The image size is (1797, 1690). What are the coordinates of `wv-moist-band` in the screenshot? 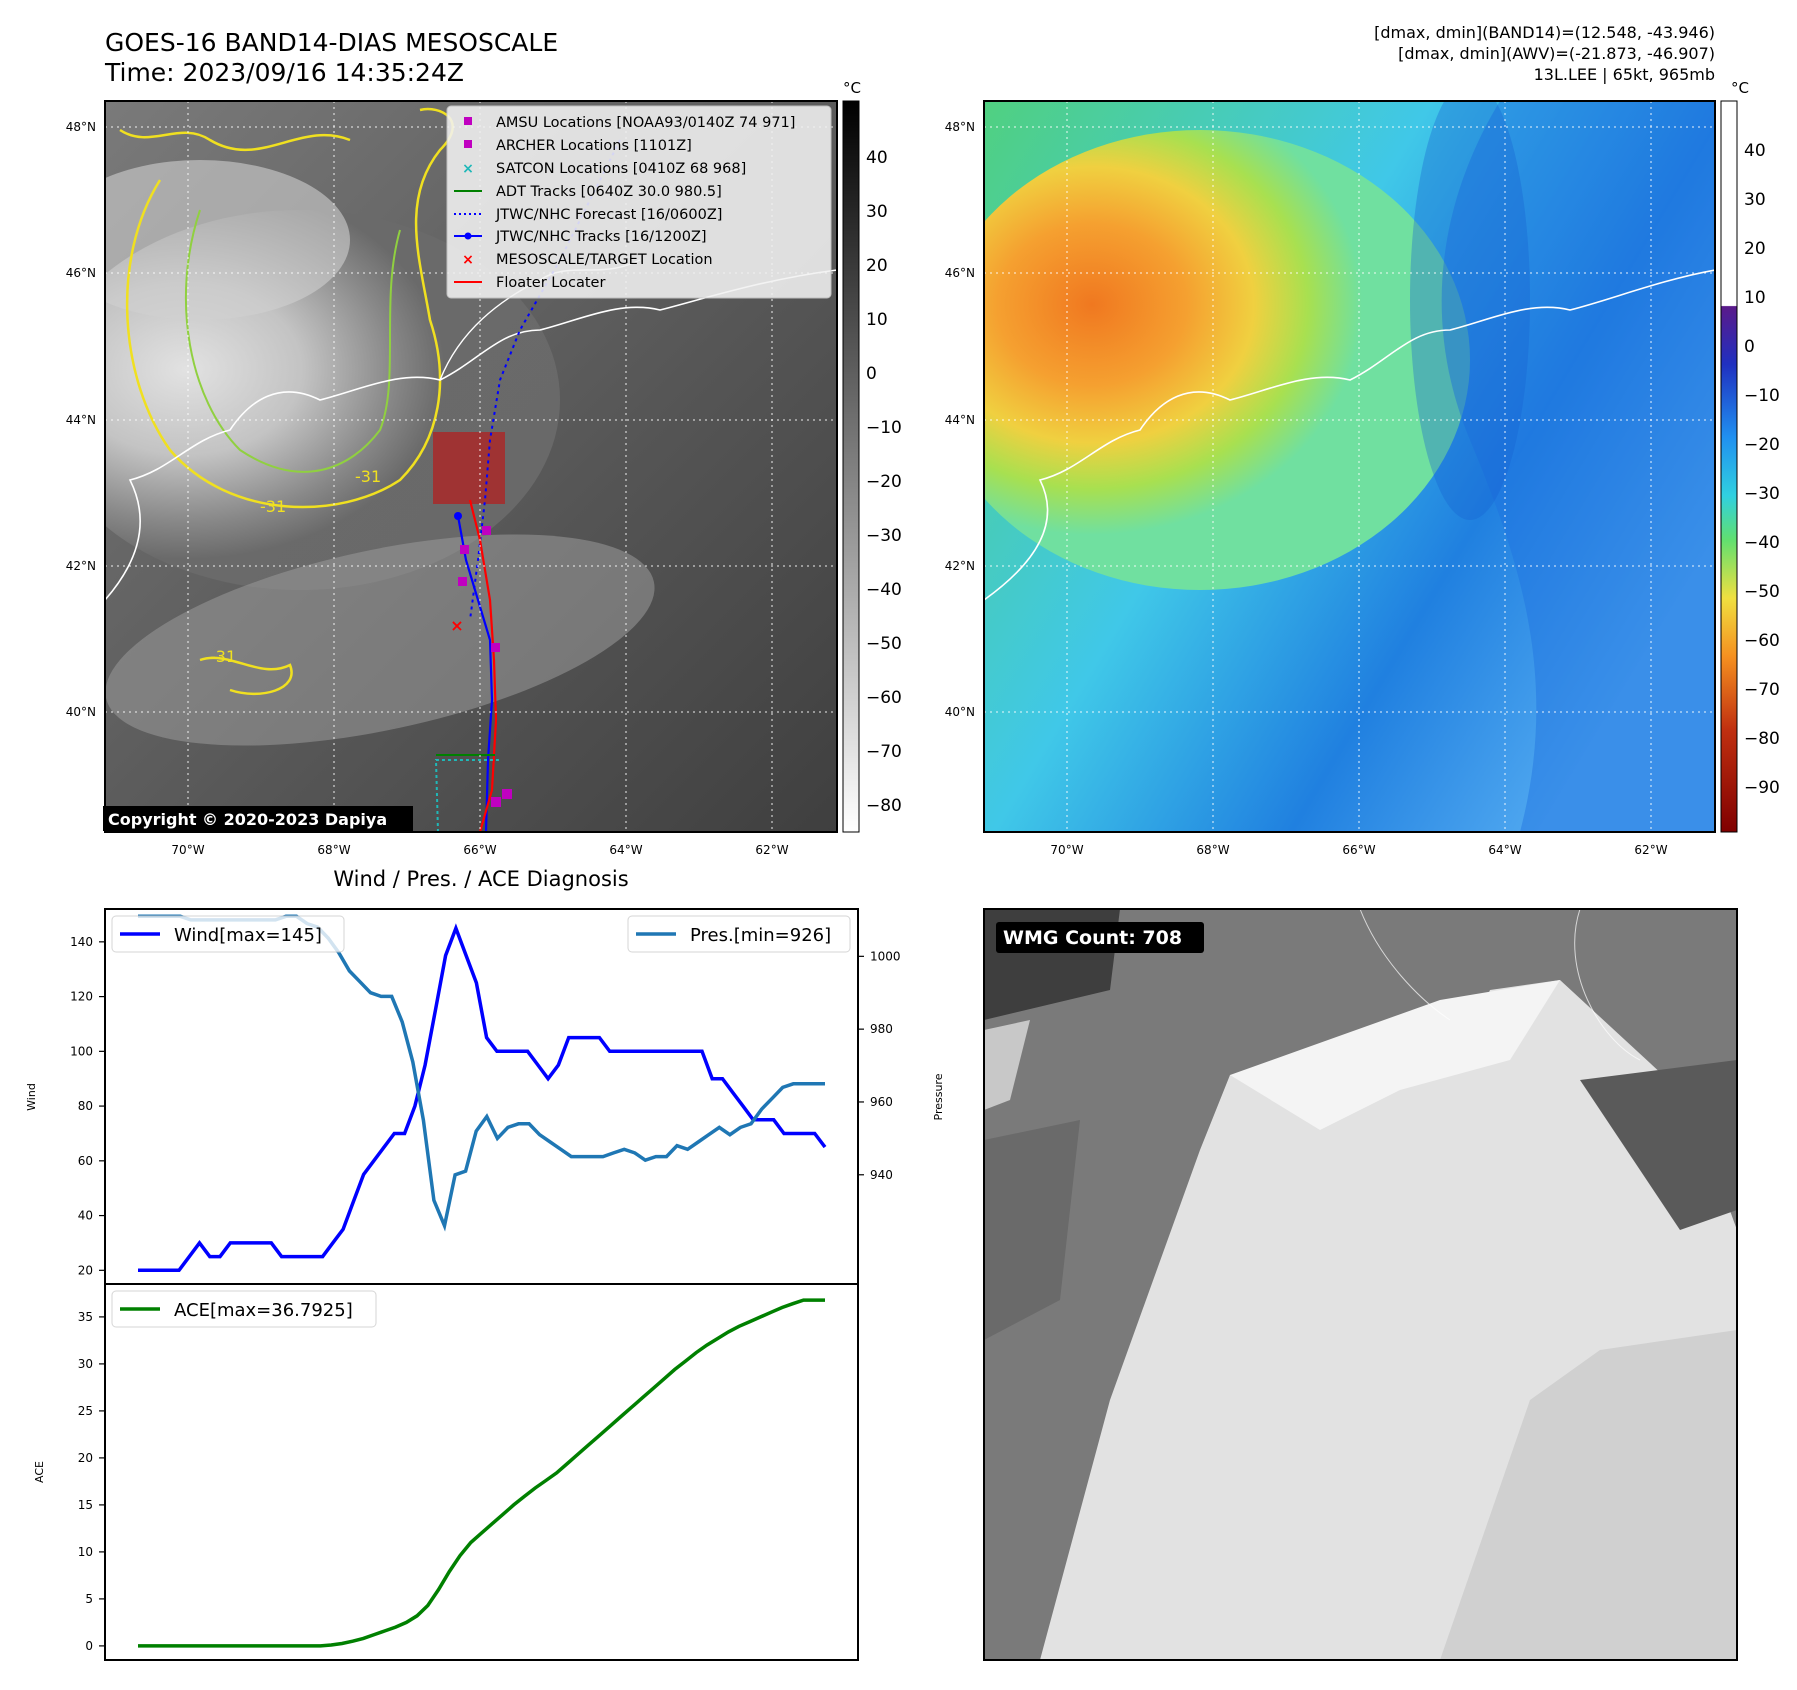 It's located at (1578, 466).